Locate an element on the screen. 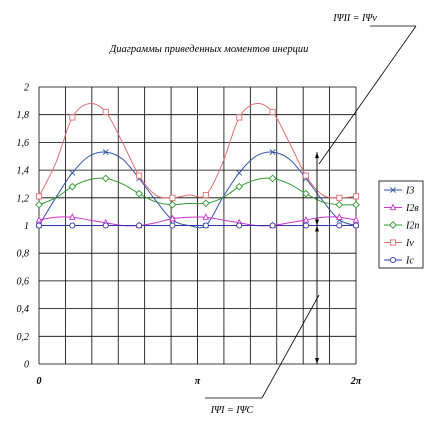 The image size is (438, 433). annotation-leader-top is located at coordinates (367, 95).